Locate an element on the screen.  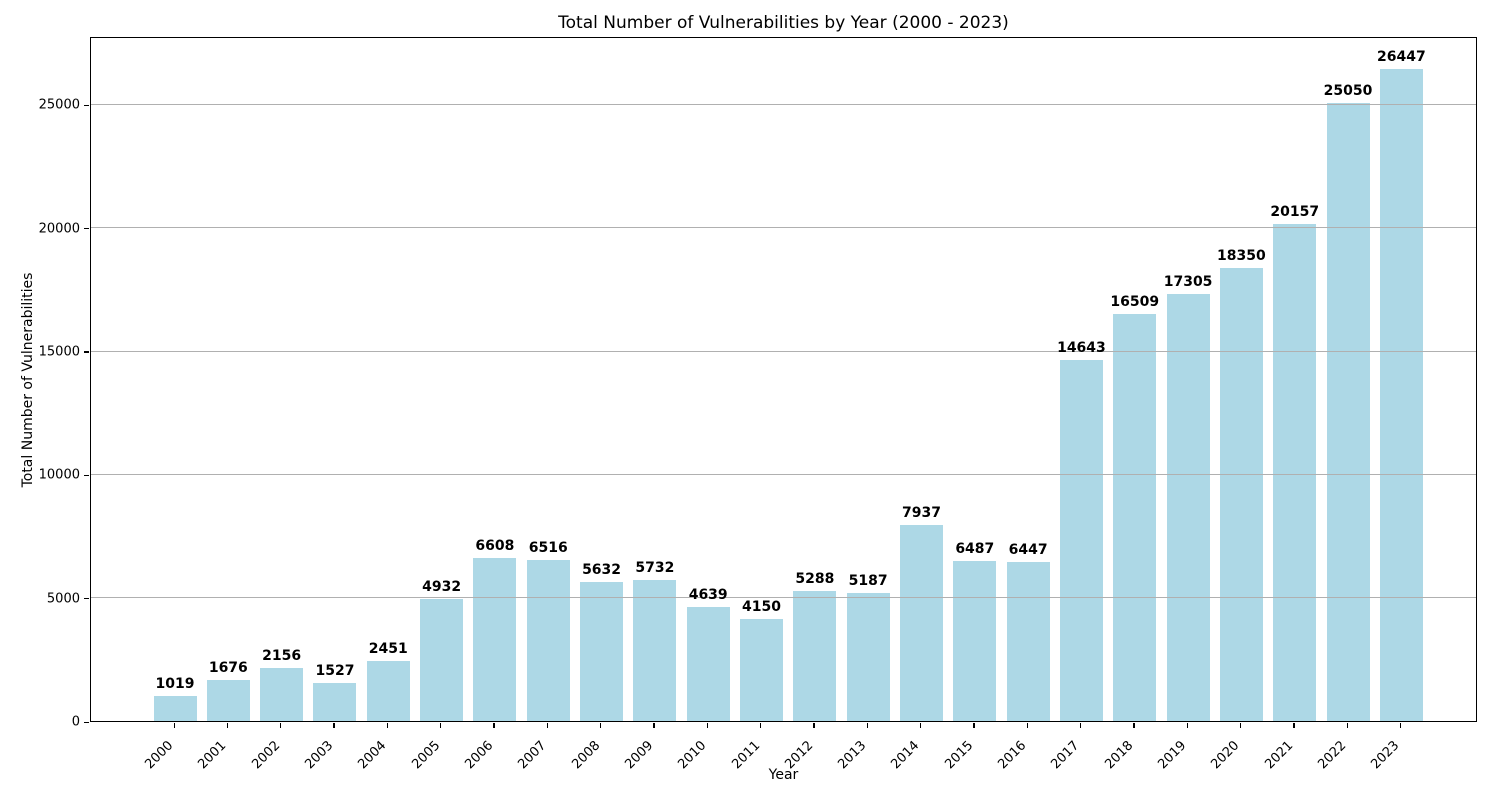
bar-2005 is located at coordinates (442, 660).